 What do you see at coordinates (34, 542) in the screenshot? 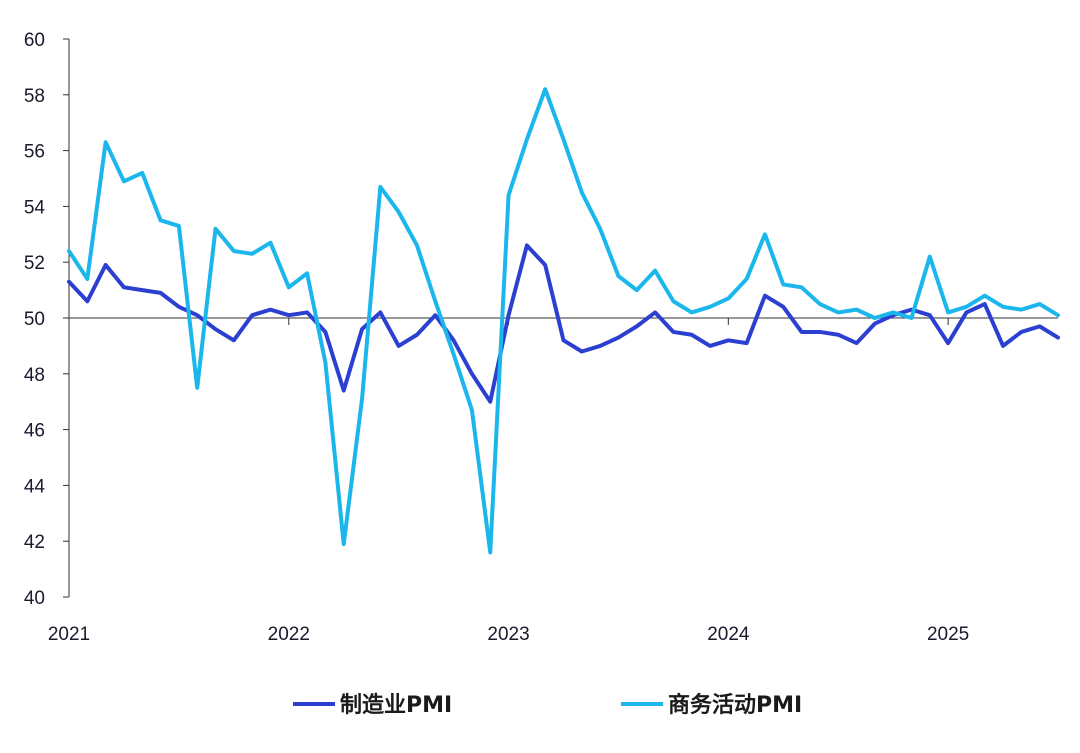
I see `y-tick-label: 42` at bounding box center [34, 542].